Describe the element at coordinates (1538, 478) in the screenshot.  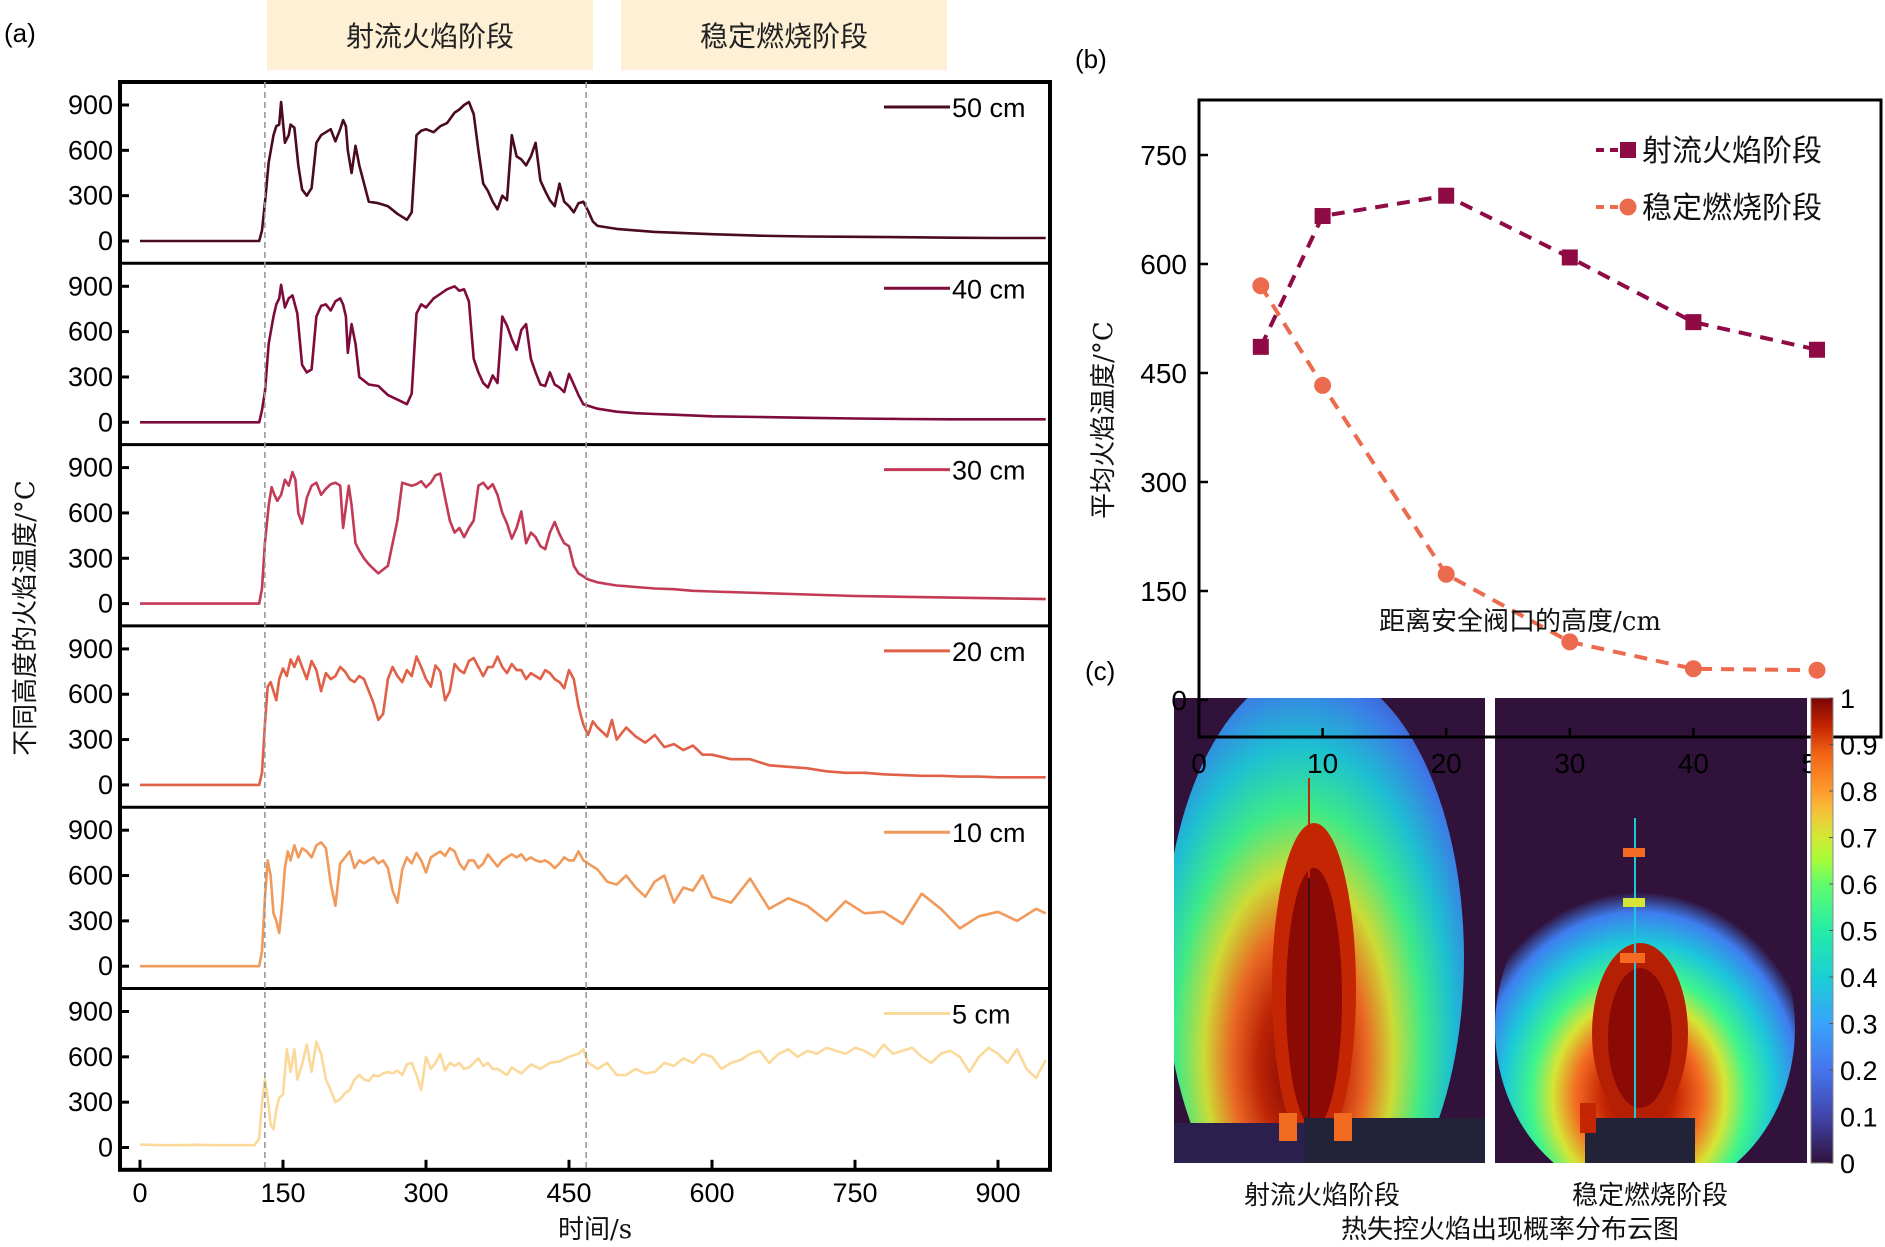
I see `series-line-stable` at that location.